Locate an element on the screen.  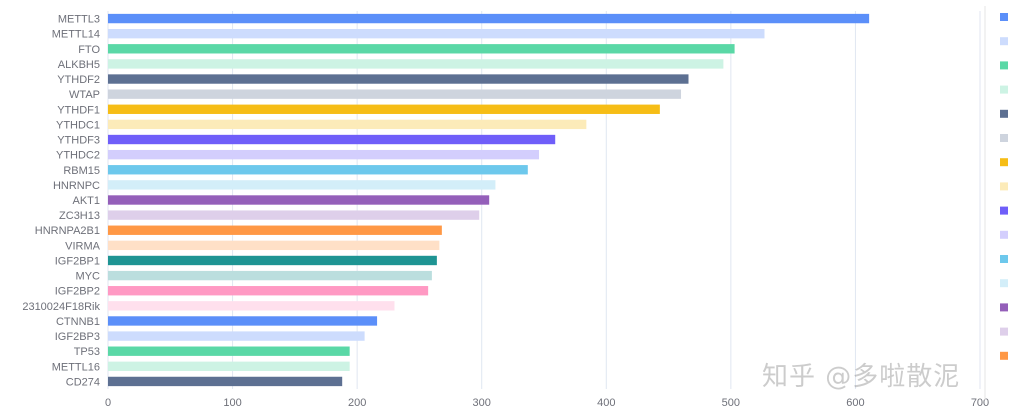
category-label: YTHDF1 is located at coordinates (78, 110).